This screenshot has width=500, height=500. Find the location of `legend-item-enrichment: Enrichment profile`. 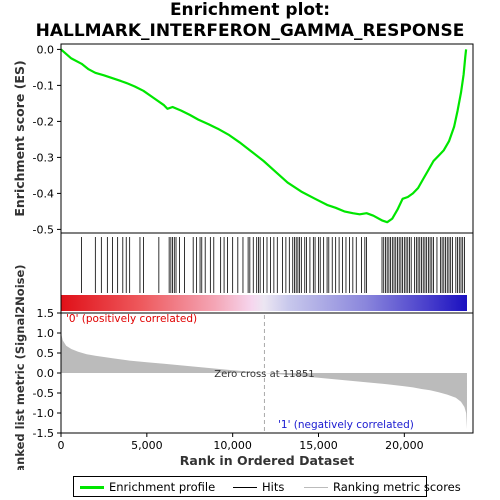

legend-item-enrichment: Enrichment profile is located at coordinates (147, 487).